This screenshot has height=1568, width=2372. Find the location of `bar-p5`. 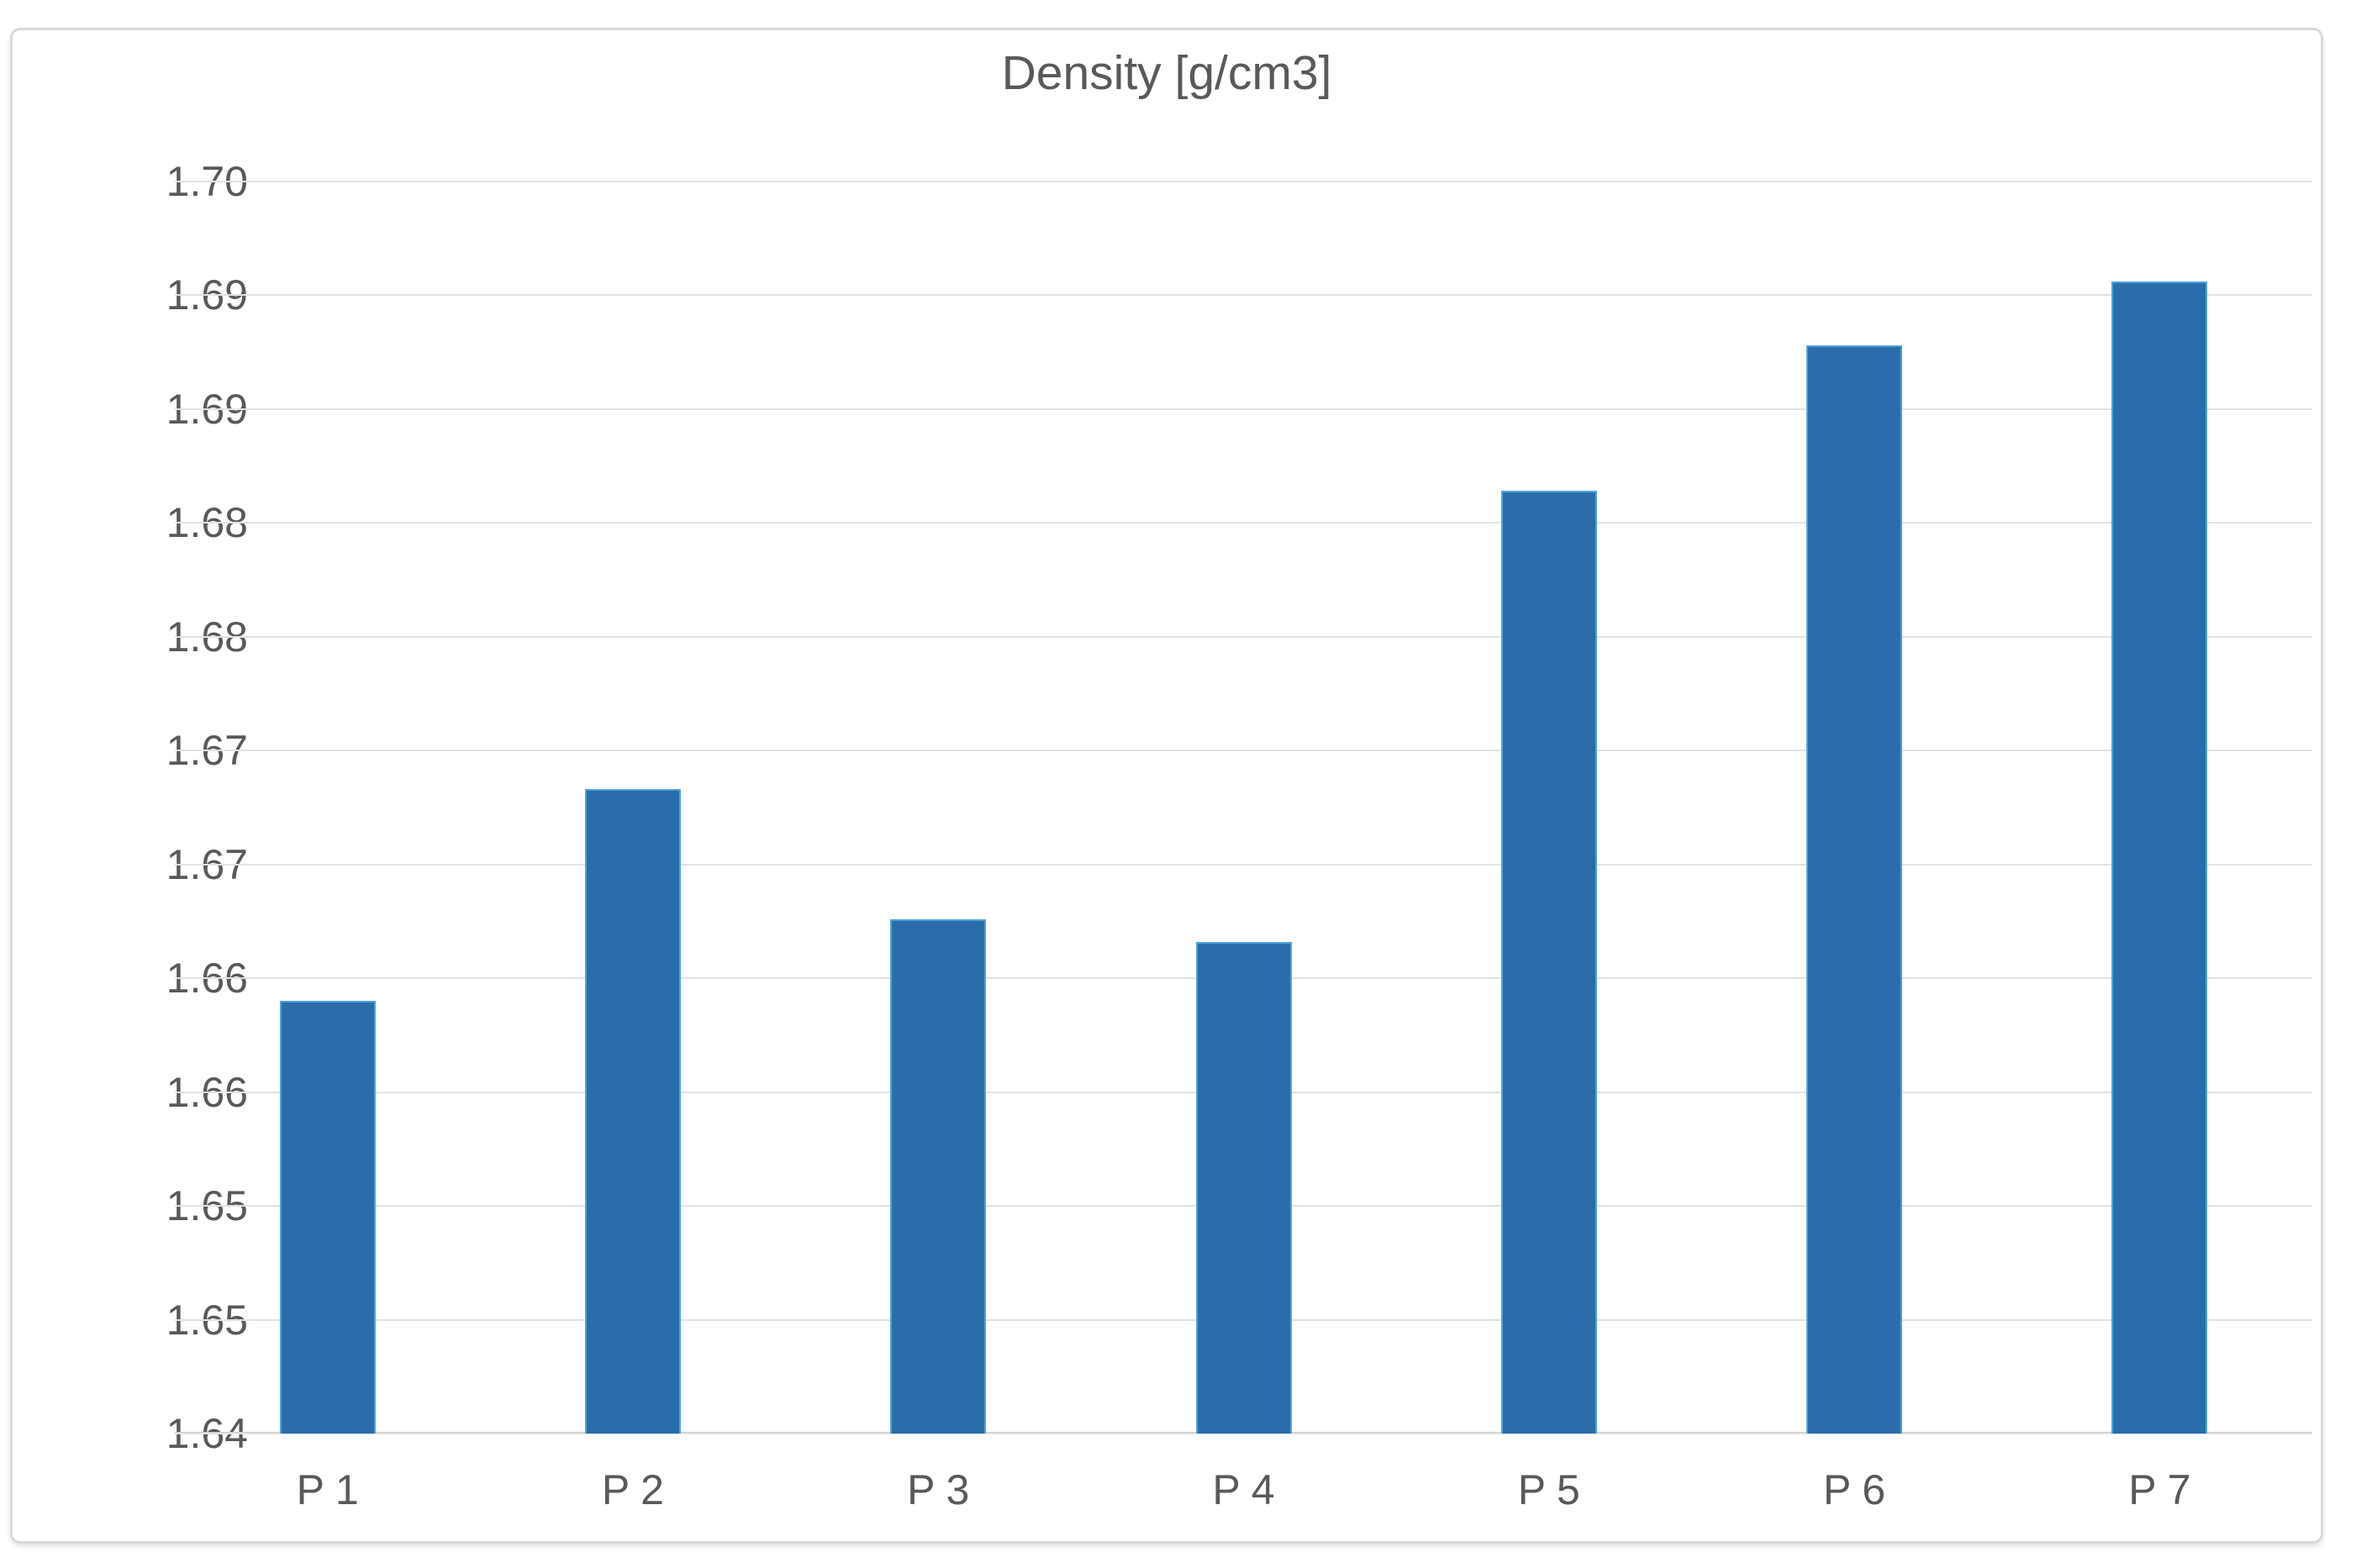

bar-p5 is located at coordinates (1548, 963).